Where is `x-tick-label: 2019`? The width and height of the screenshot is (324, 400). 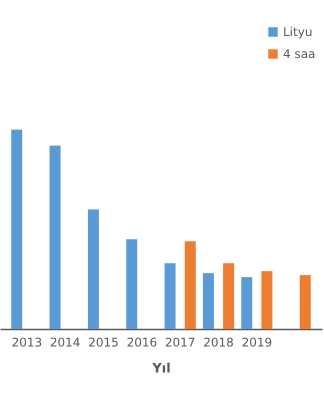 x-tick-label: 2019 is located at coordinates (257, 343).